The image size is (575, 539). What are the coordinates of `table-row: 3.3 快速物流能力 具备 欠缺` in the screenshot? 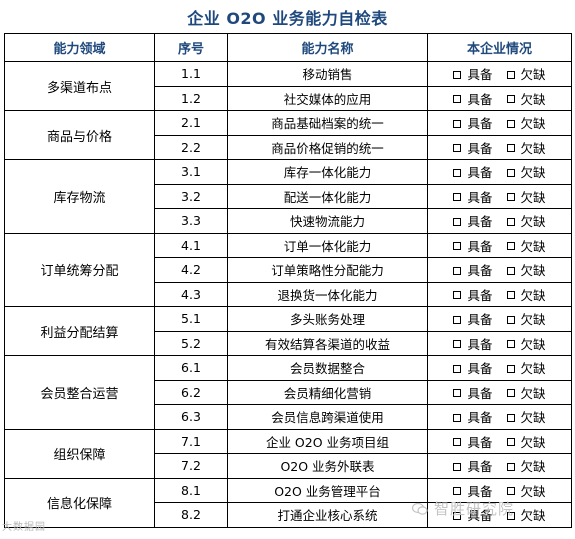 It's located at (288, 221).